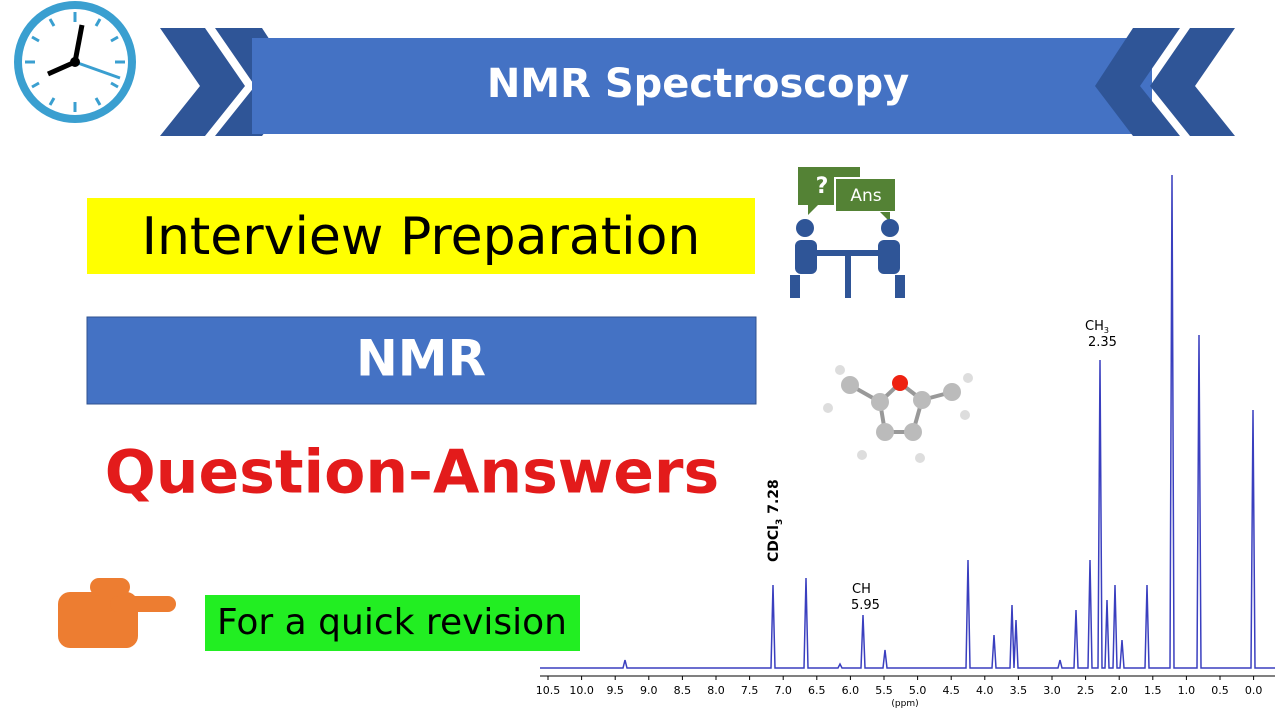 The image size is (1280, 720). I want to click on topic-box, so click(421, 360).